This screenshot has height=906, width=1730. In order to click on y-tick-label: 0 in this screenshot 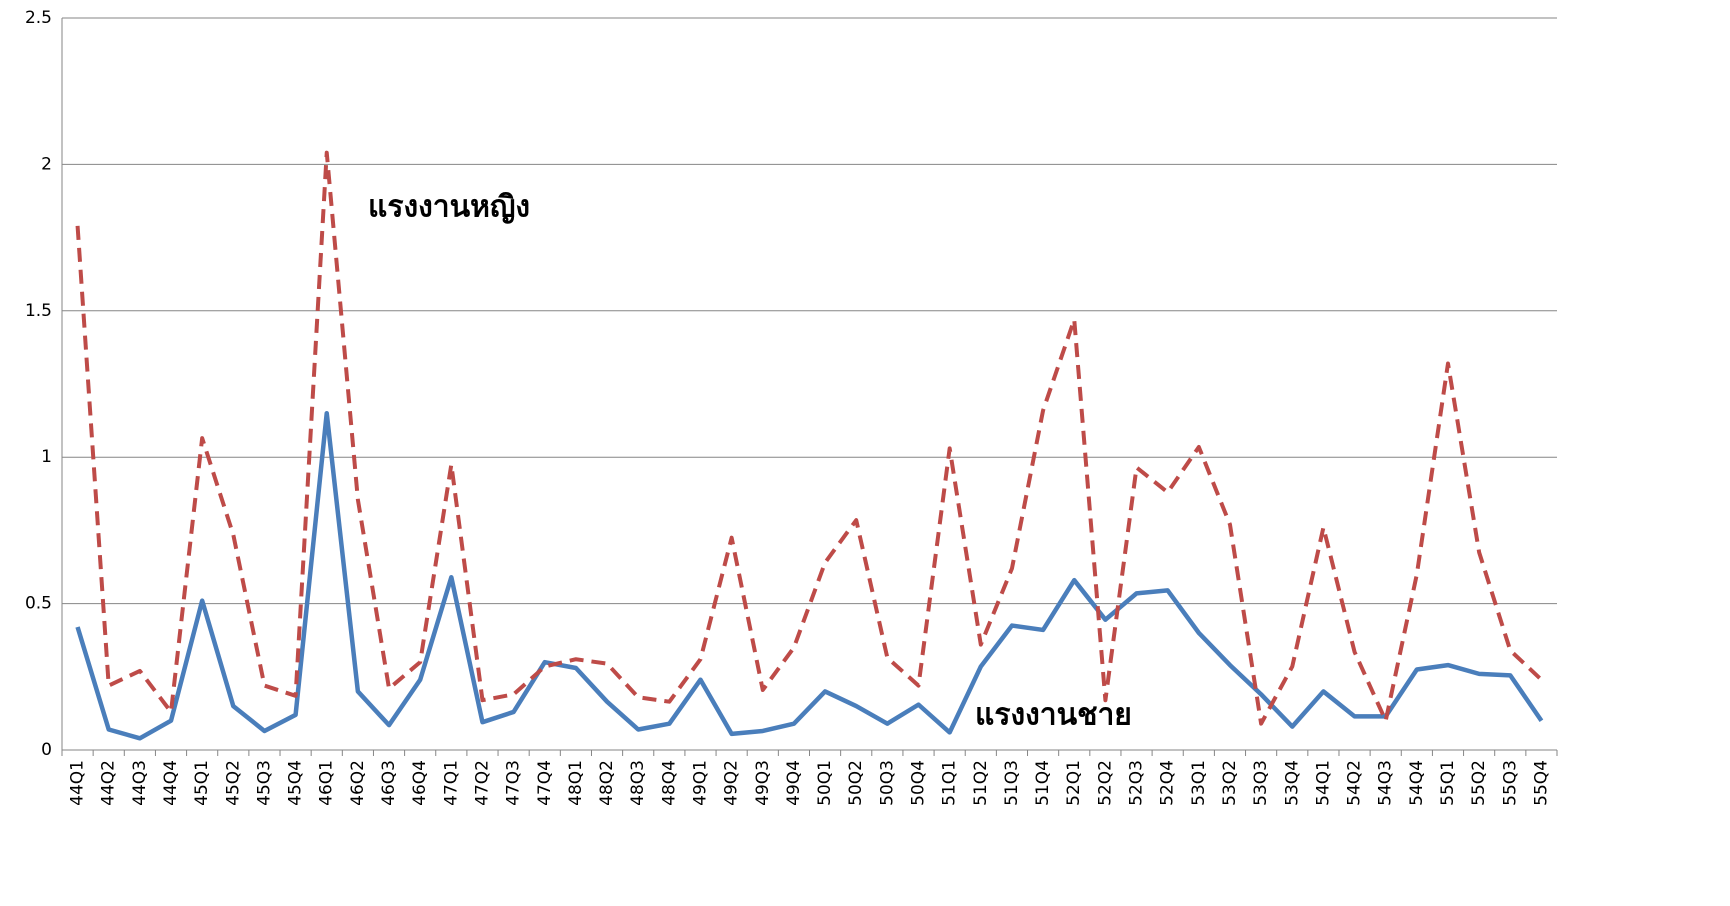, I will do `click(46, 750)`.